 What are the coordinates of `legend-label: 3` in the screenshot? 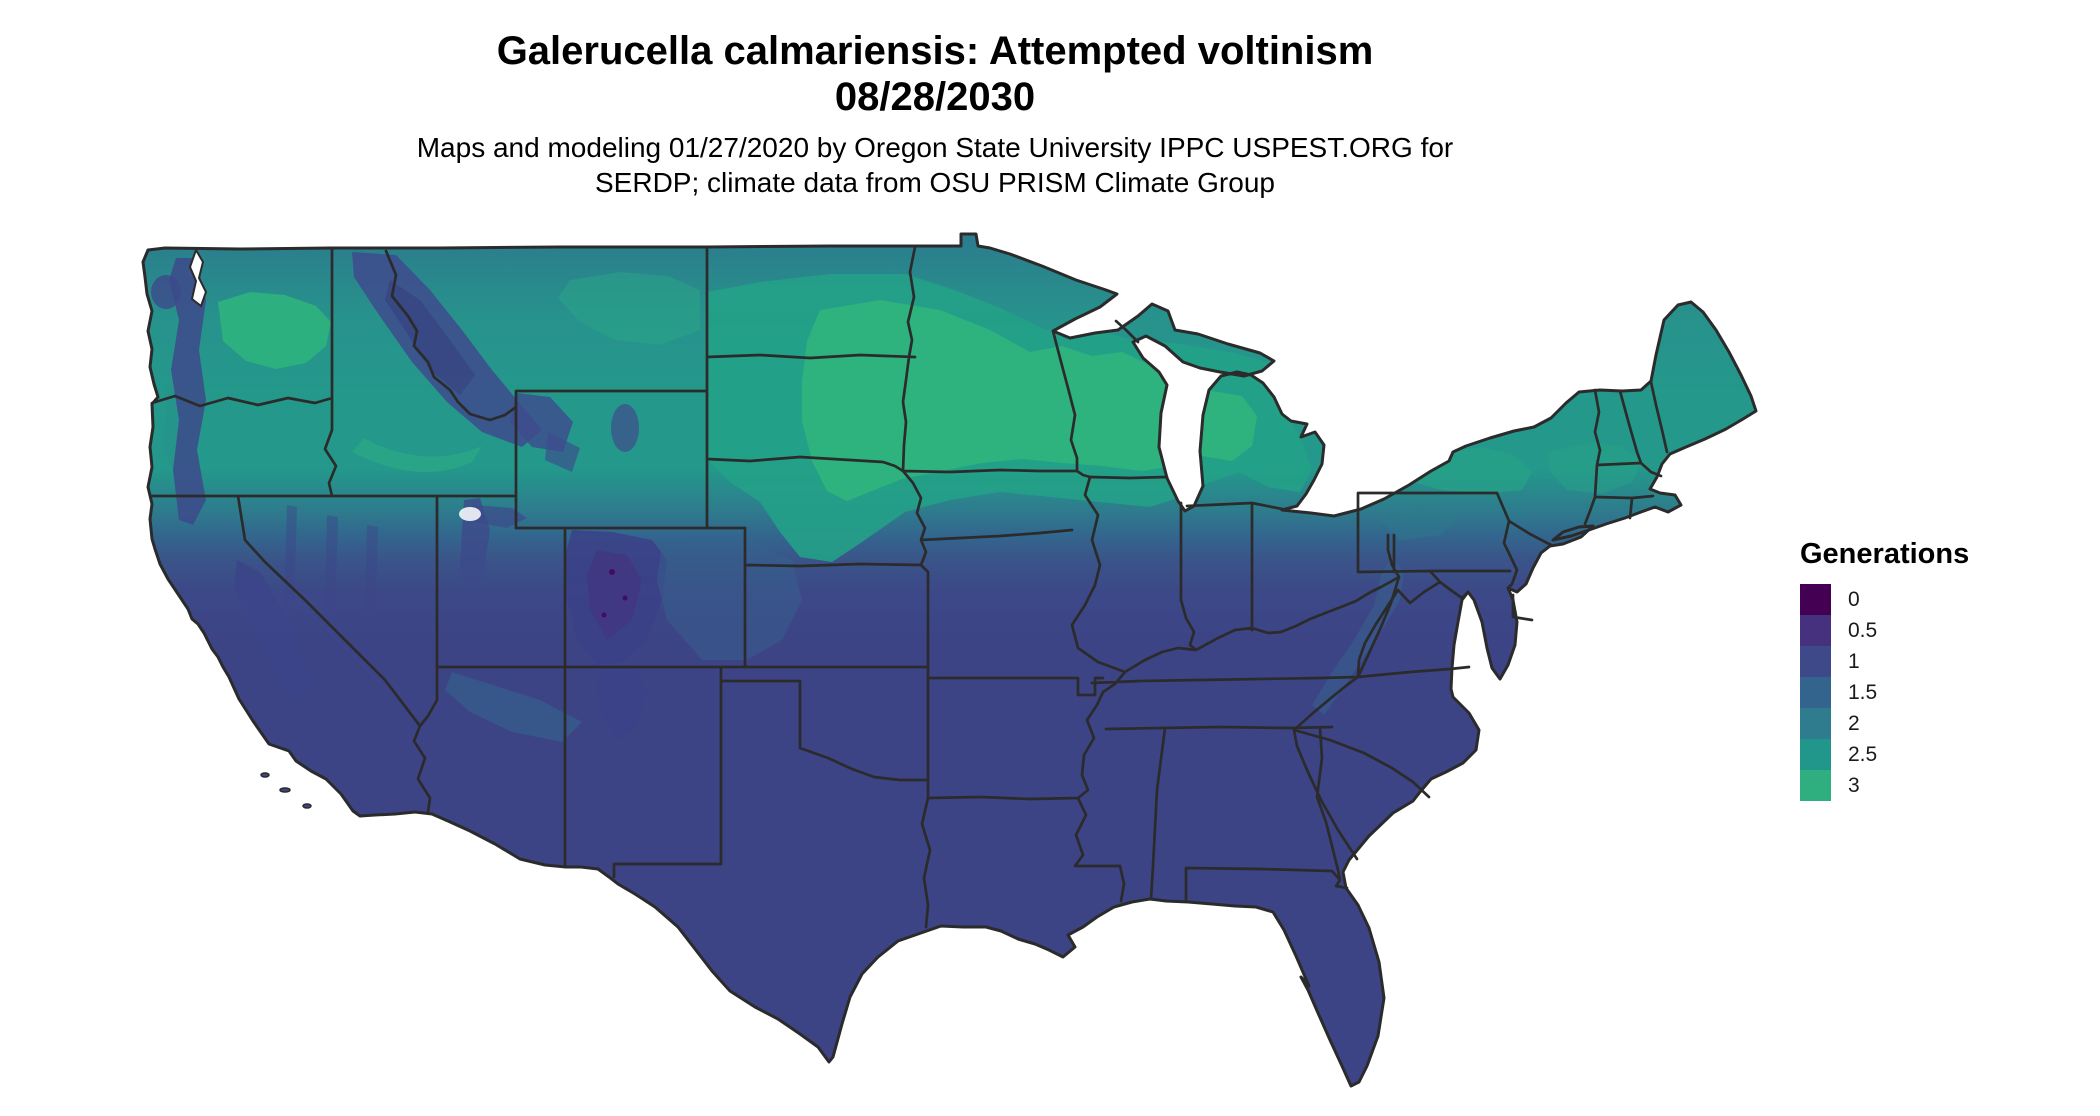 It's located at (1854, 785).